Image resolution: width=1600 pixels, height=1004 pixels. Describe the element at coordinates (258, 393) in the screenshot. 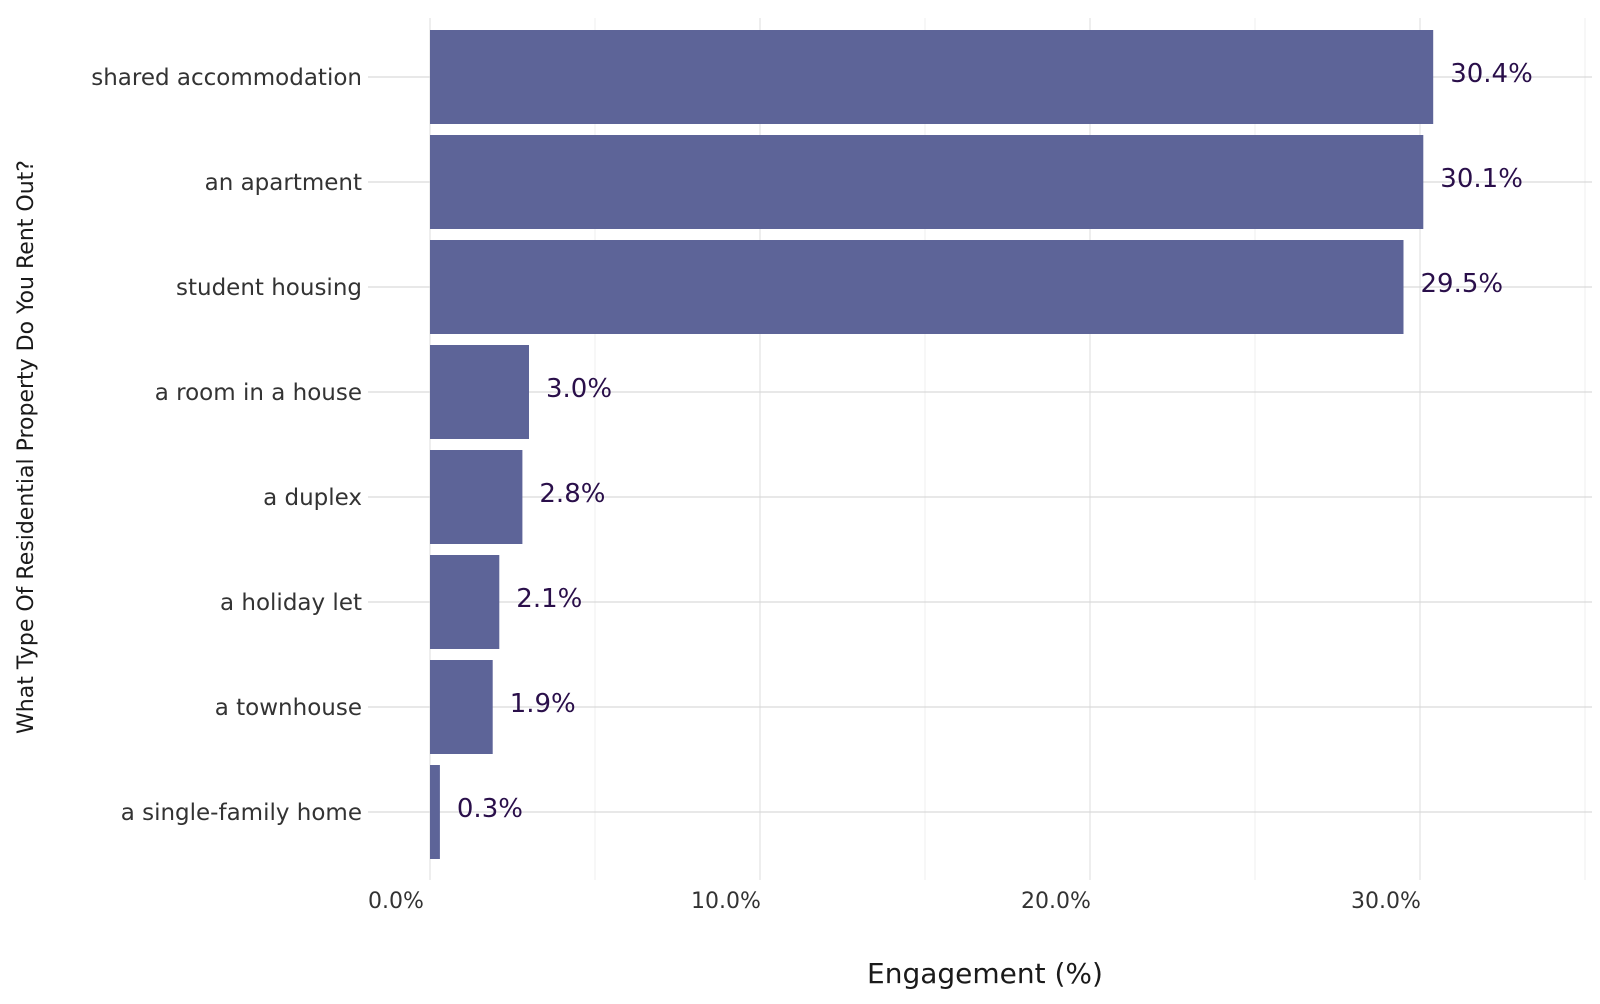

I see `y-tick-label: a room in a house` at that location.